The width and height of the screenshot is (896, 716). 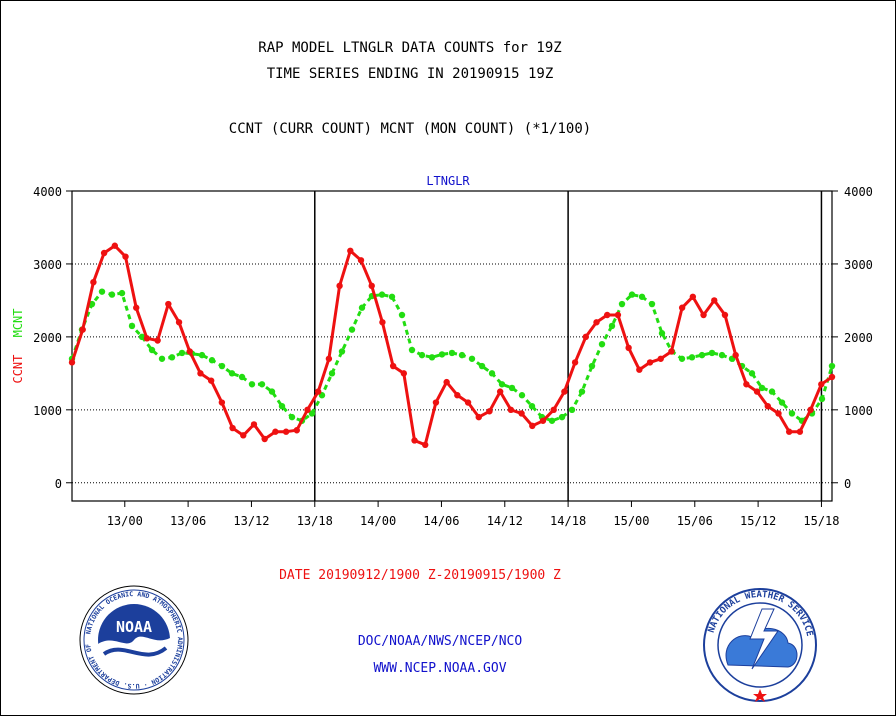 I want to click on y-axis-left: 0 1000 2000 3000 4000, so click(x=52, y=338).